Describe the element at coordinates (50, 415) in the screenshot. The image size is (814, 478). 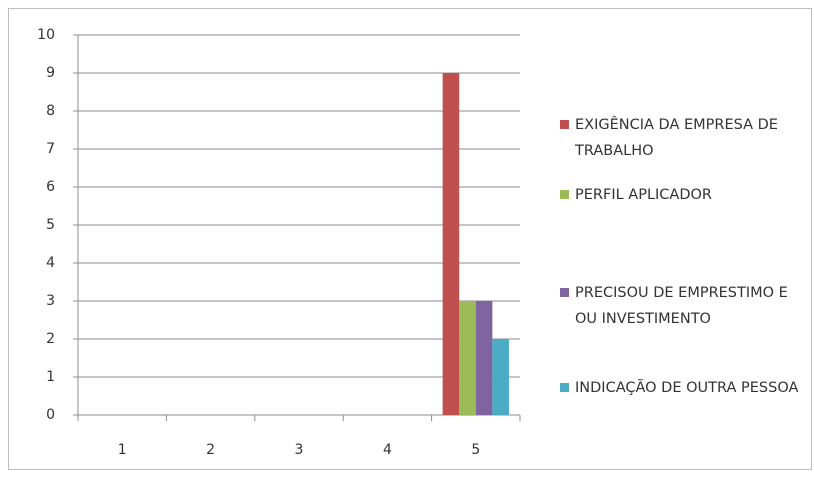
I see `y-tick-label: 0` at that location.